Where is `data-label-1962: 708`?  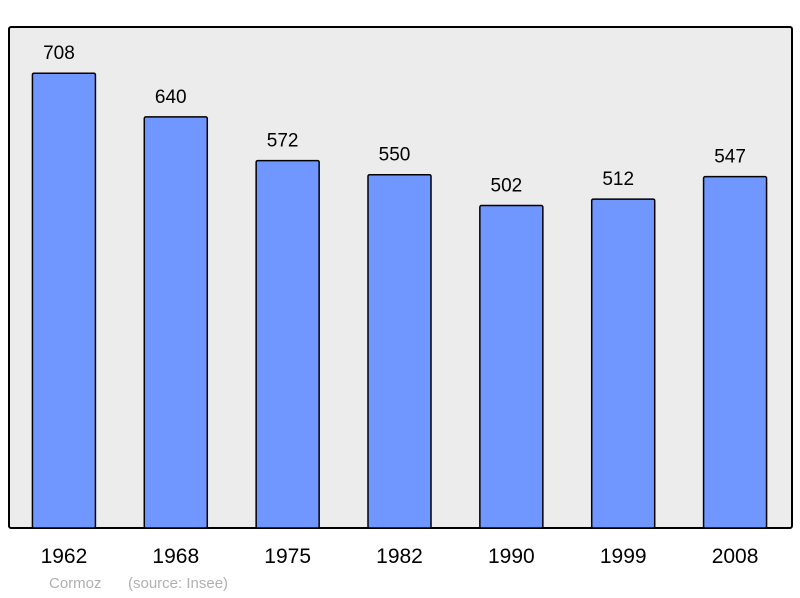 data-label-1962: 708 is located at coordinates (59, 53).